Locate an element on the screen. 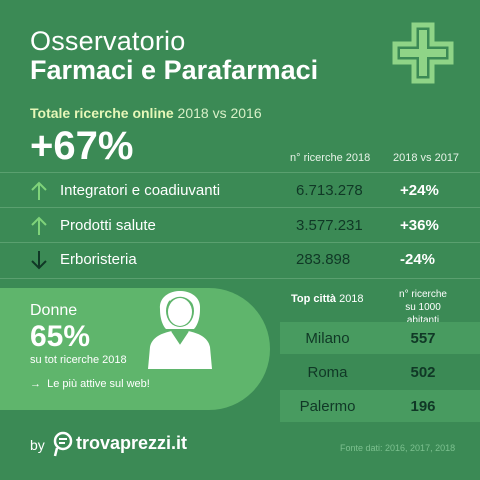 The width and height of the screenshot is (480, 480). category-searches: 3.577.231 is located at coordinates (329, 225).